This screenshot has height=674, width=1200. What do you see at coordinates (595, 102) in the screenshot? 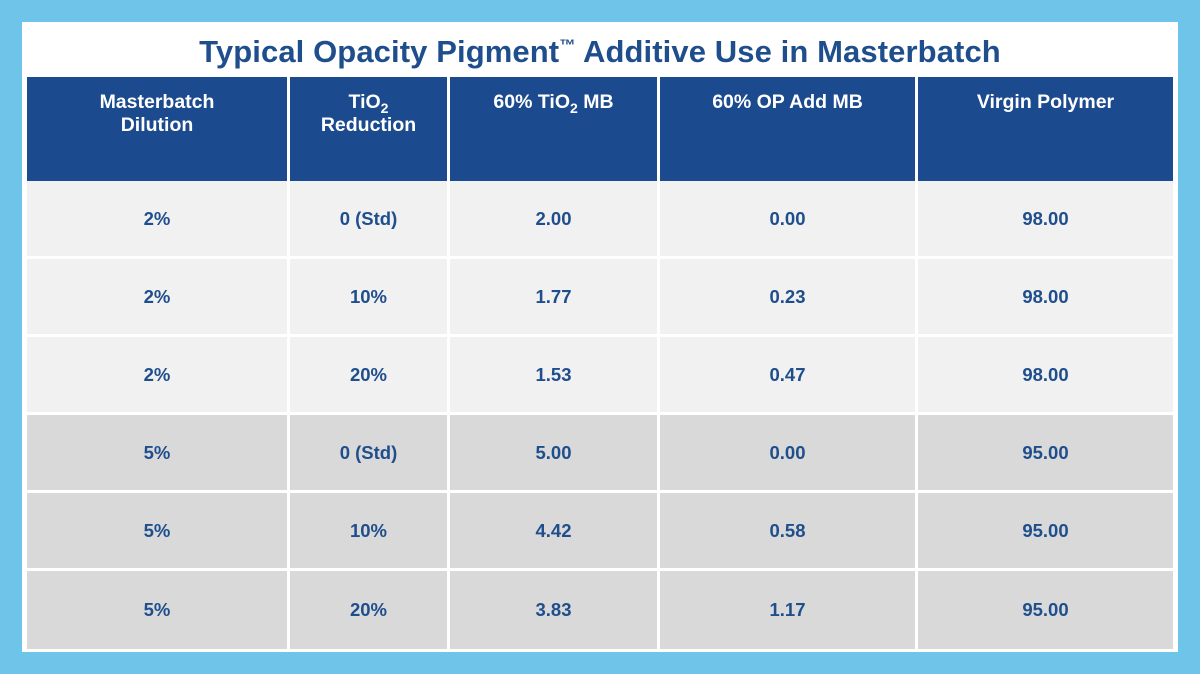
I see `column-header-line-1-tail: MB` at bounding box center [595, 102].